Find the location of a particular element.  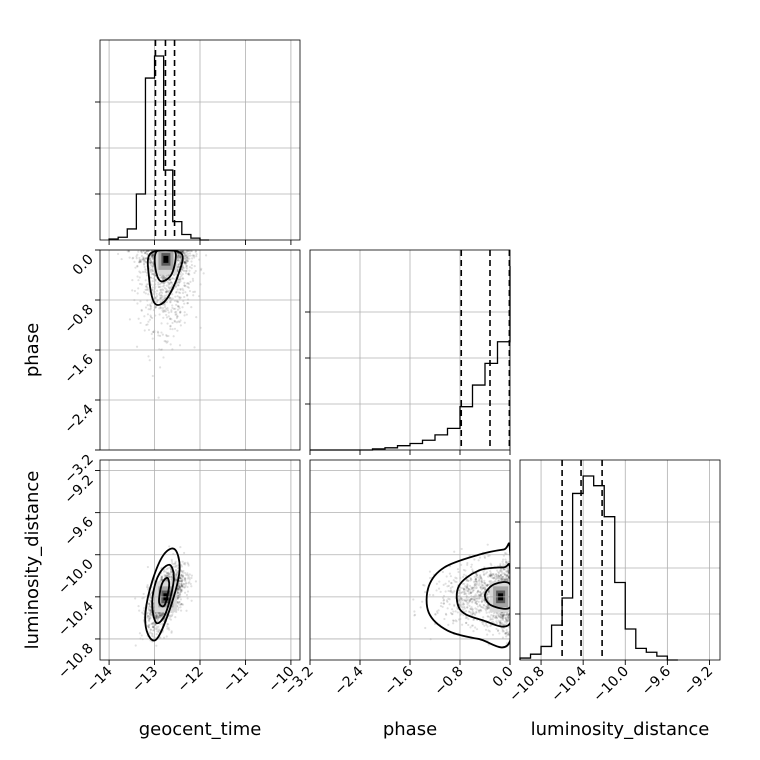

x-tick-label-geocent_time-2: −12 is located at coordinates (191, 680).